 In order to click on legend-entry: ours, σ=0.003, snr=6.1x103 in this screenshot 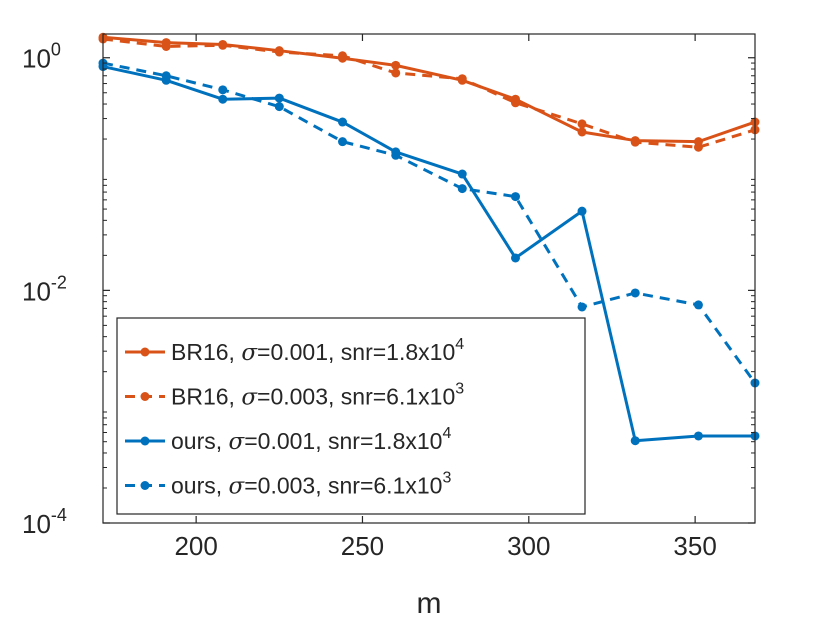, I will do `click(288, 485)`.